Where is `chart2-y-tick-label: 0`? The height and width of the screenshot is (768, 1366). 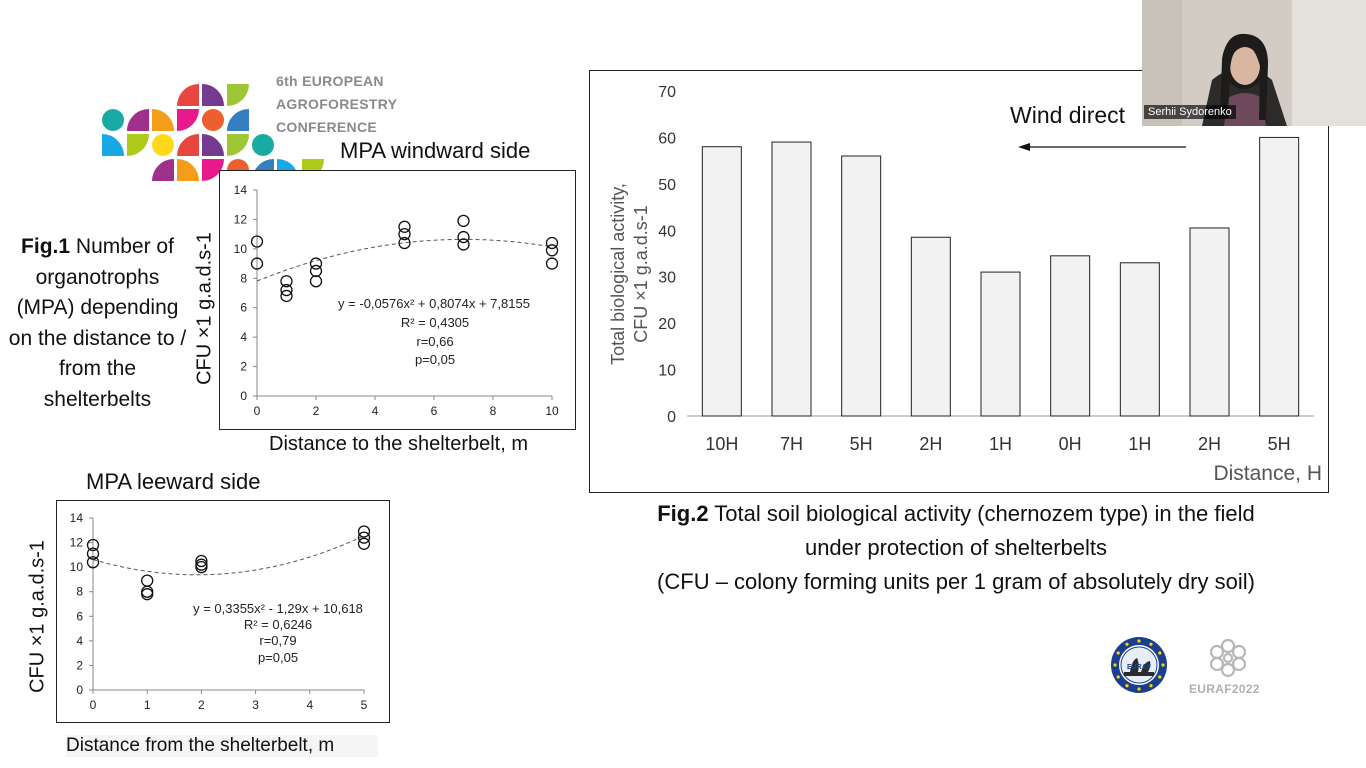
chart2-y-tick-label: 0 is located at coordinates (79, 690).